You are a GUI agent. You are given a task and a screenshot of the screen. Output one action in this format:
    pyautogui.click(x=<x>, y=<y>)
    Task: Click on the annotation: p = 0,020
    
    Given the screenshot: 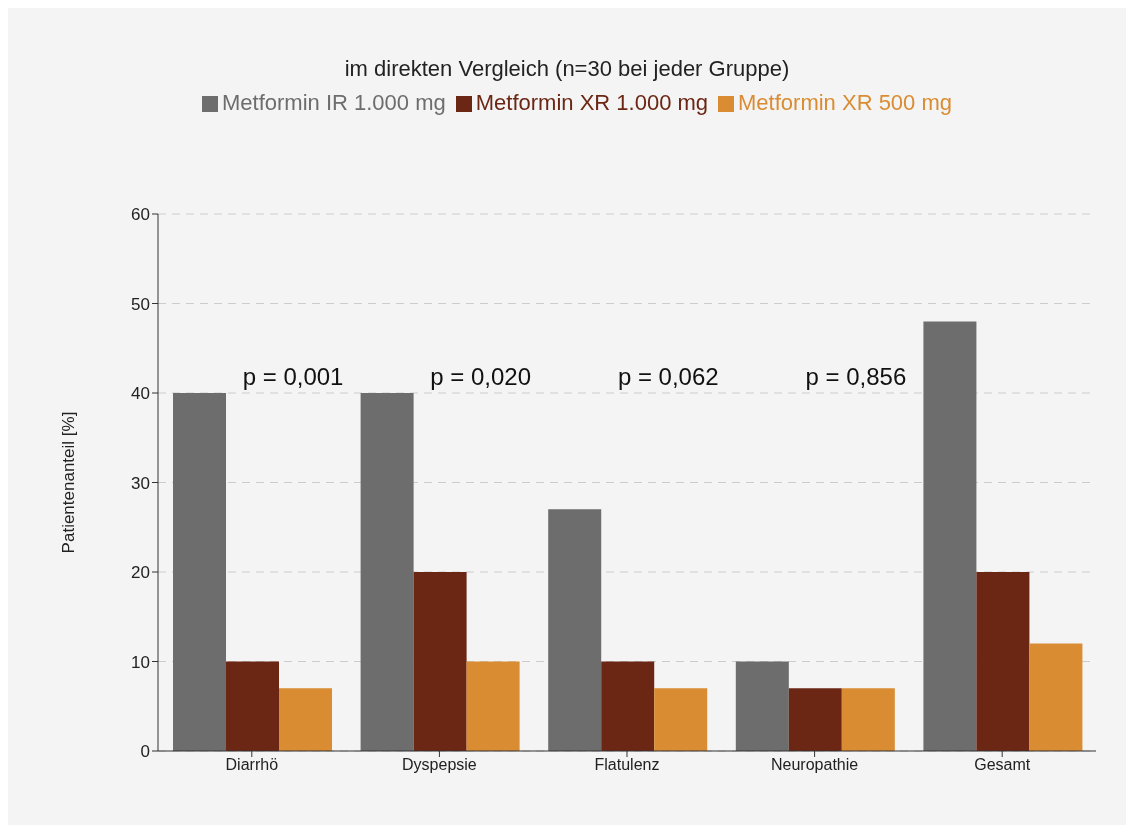 What is the action you would take?
    pyautogui.click(x=481, y=376)
    